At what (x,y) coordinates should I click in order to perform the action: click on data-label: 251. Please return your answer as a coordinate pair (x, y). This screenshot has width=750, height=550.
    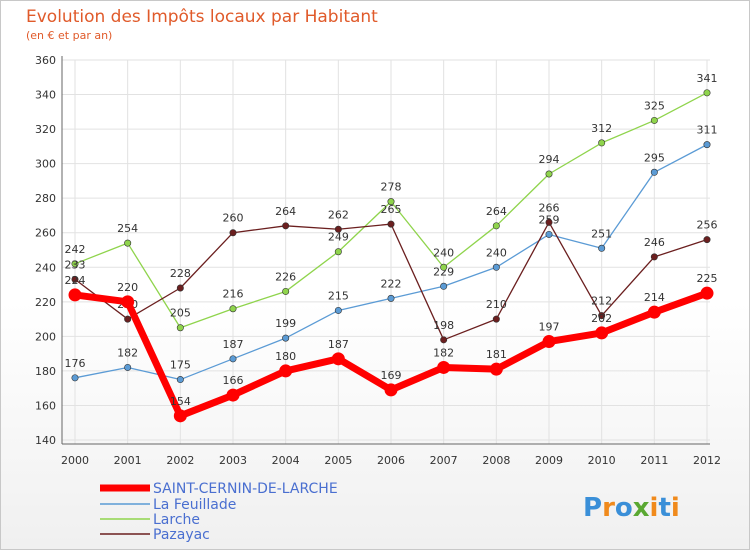
    Looking at the image, I should click on (601, 233).